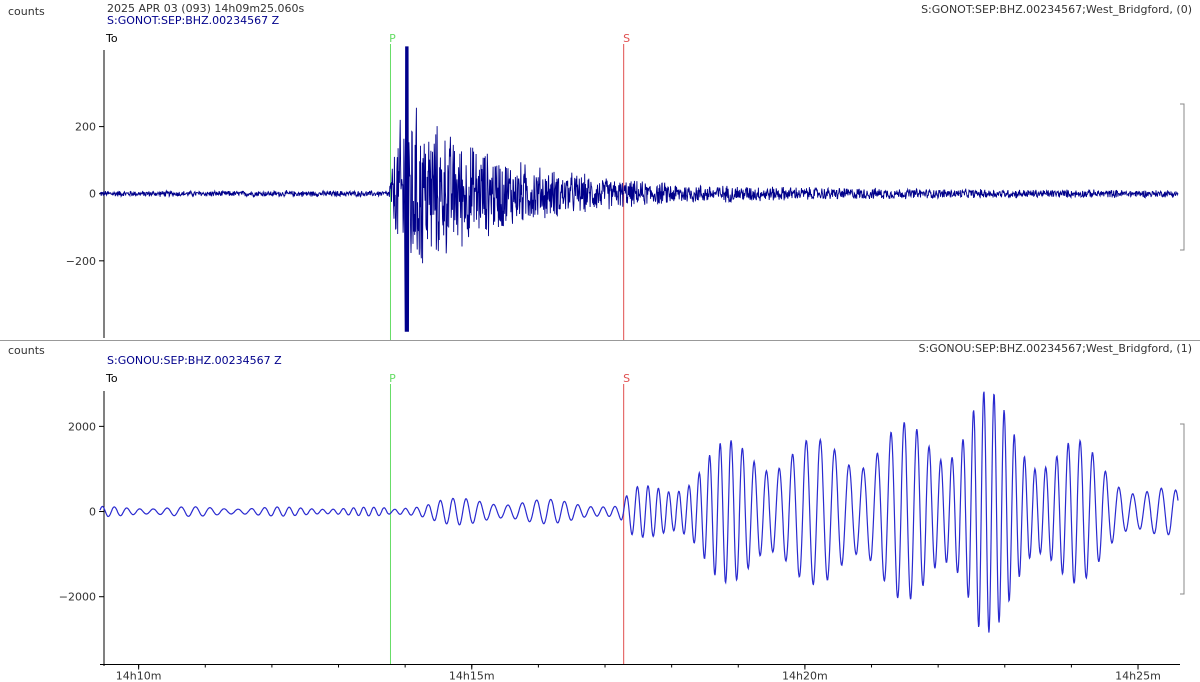 The width and height of the screenshot is (1200, 682). Describe the element at coordinates (805, 676) in the screenshot. I see `x-tick-label: 14h20m` at that location.